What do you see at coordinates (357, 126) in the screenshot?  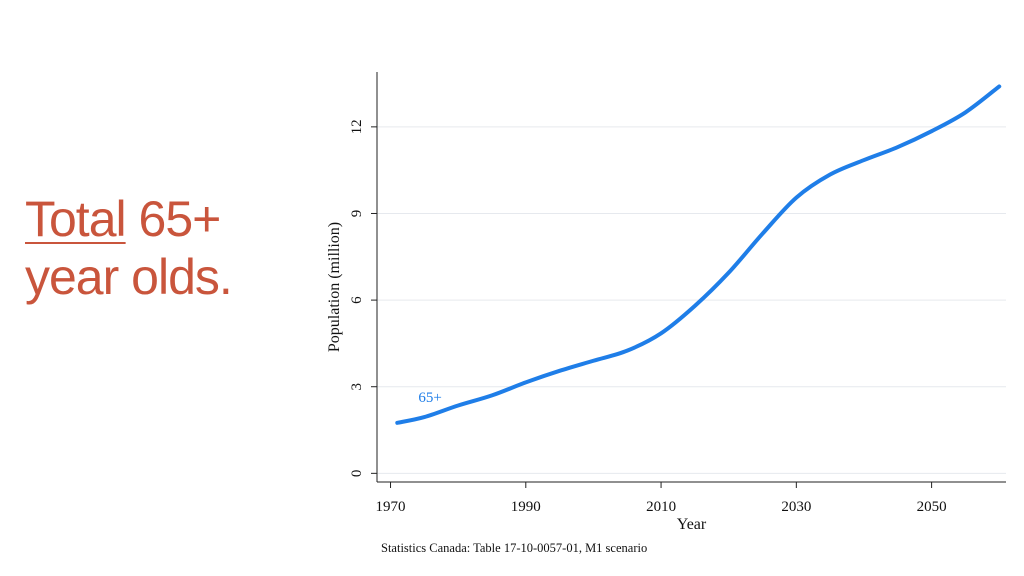 I see `y-tick-label: 12` at bounding box center [357, 126].